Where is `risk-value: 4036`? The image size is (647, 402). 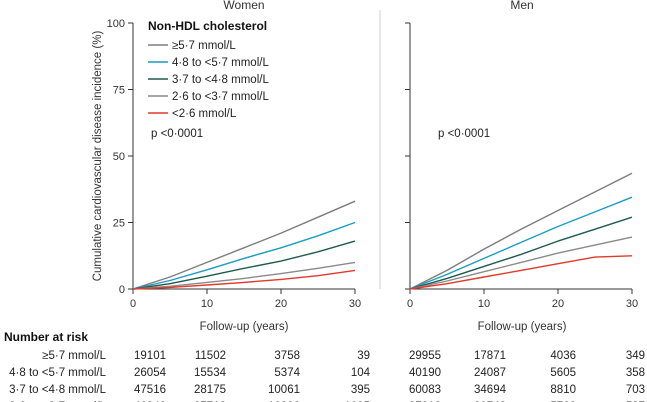 risk-value: 4036 is located at coordinates (563, 356).